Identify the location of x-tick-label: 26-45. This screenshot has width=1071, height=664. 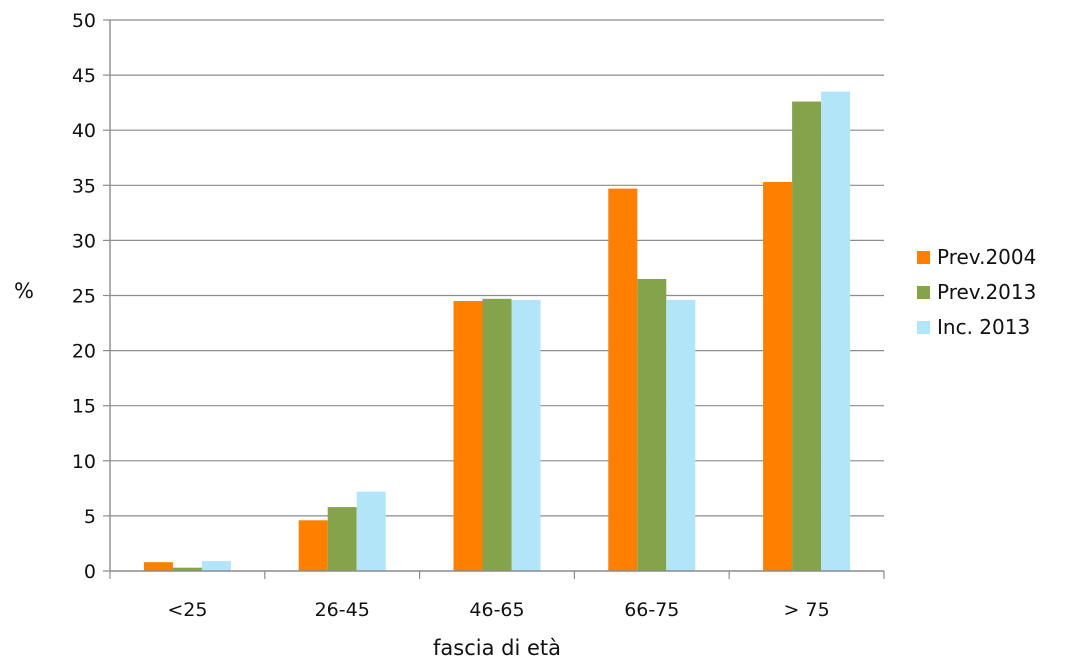
(342, 610).